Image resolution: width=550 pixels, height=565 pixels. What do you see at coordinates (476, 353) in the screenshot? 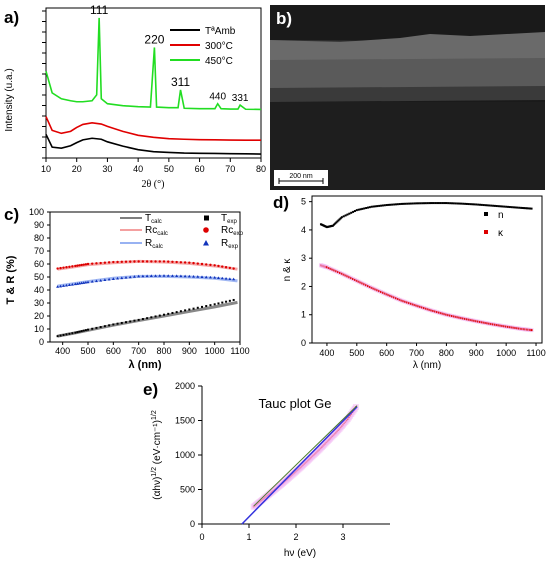
I see `x-tick-label: 900` at bounding box center [476, 353].